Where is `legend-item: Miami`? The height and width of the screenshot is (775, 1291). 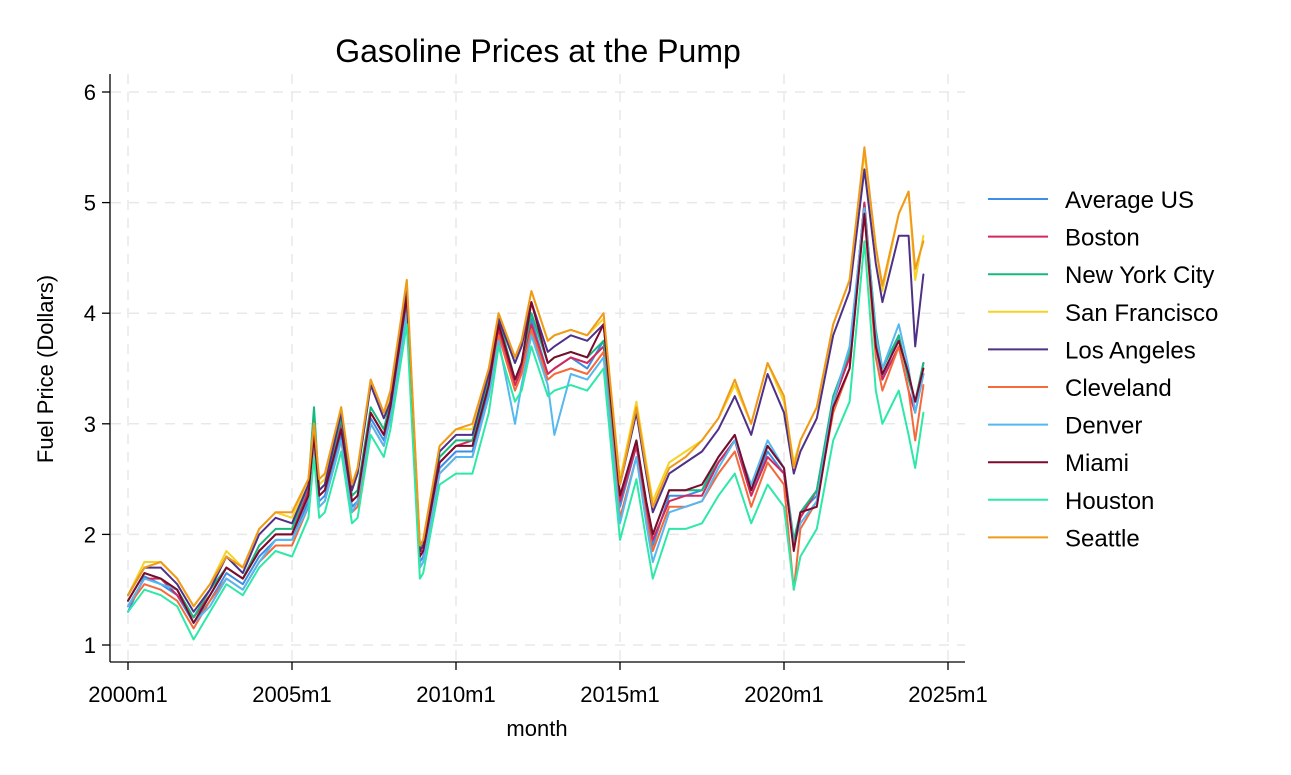
legend-item: Miami is located at coordinates (1058, 463).